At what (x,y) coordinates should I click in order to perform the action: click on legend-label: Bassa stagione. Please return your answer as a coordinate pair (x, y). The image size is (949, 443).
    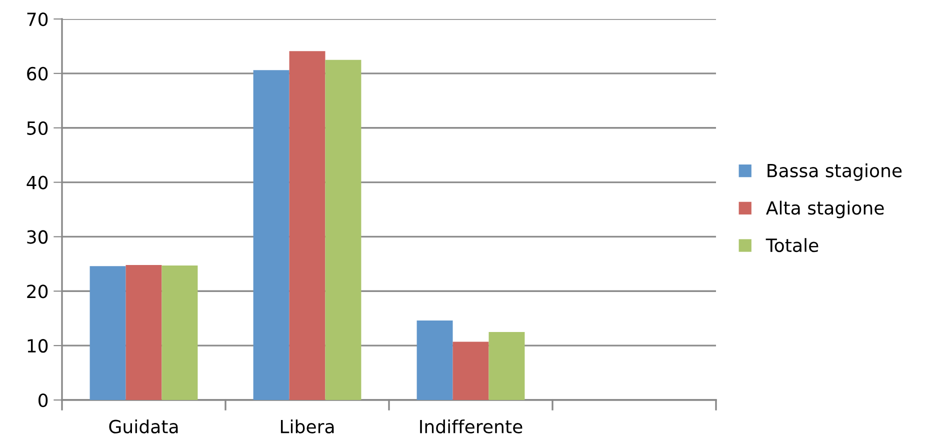
    Looking at the image, I should click on (835, 172).